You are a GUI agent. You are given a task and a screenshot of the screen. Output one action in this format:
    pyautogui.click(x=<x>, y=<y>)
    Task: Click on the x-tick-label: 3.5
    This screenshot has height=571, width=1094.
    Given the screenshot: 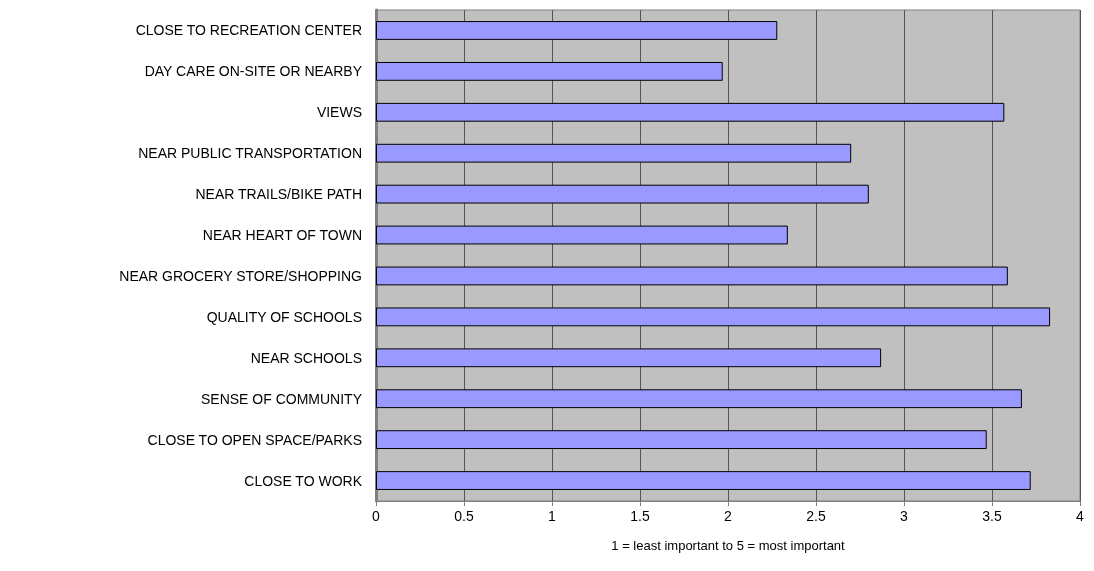 What is the action you would take?
    pyautogui.click(x=992, y=516)
    